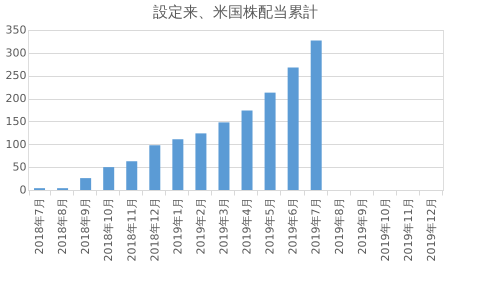 The height and width of the screenshot is (297, 489). What do you see at coordinates (39, 226) in the screenshot?
I see `x-tick-label: 2018年7月` at bounding box center [39, 226].